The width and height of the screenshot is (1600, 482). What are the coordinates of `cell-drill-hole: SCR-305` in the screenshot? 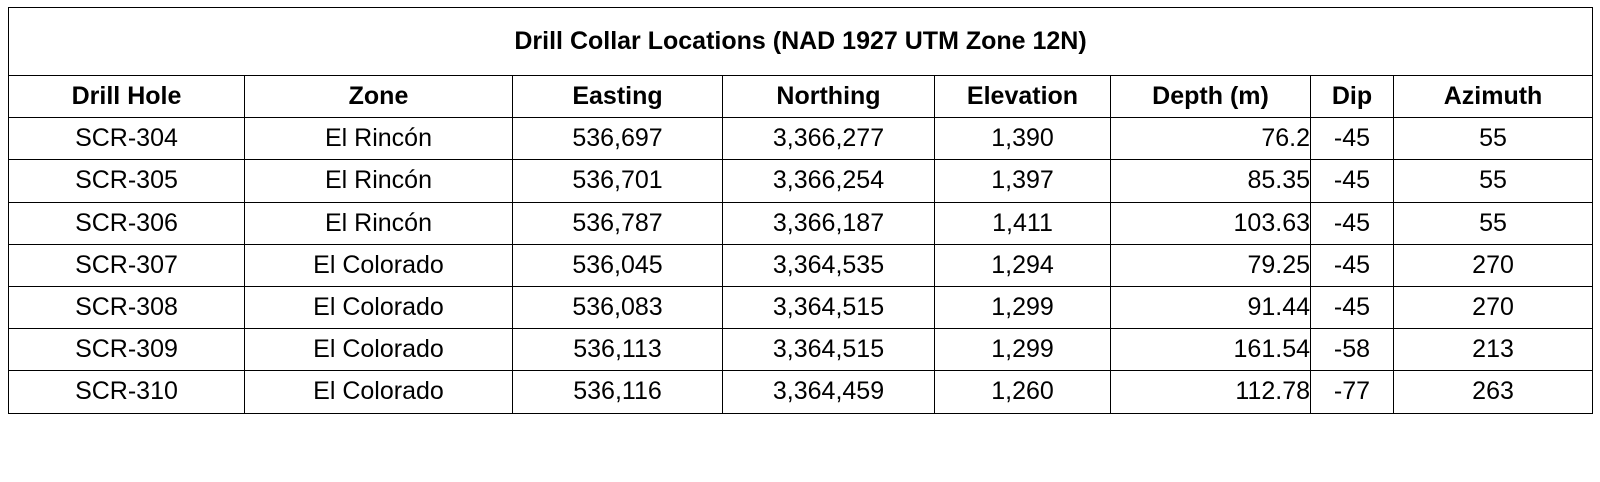 It's located at (126, 181).